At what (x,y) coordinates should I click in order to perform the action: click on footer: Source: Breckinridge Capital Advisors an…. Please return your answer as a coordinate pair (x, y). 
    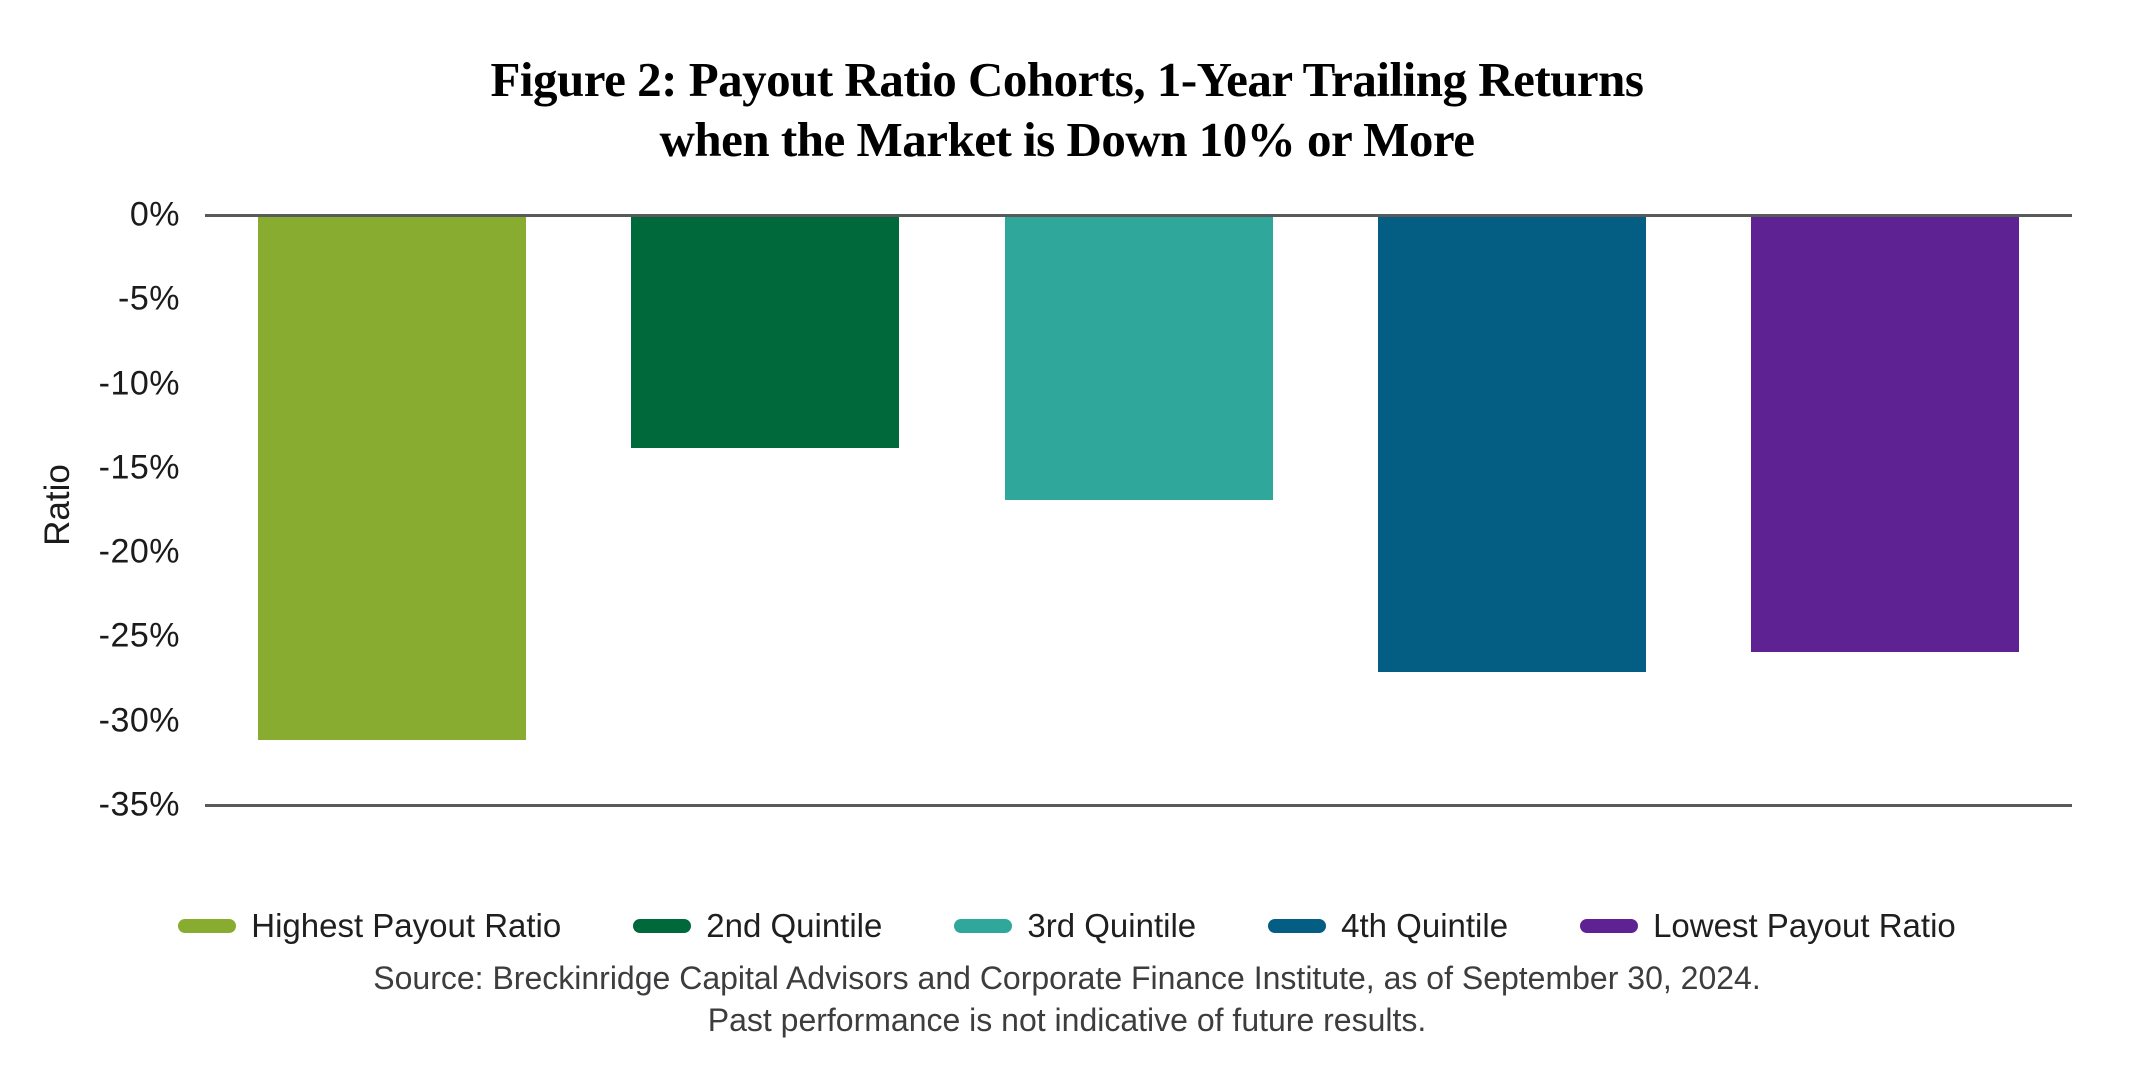
    Looking at the image, I should click on (1067, 999).